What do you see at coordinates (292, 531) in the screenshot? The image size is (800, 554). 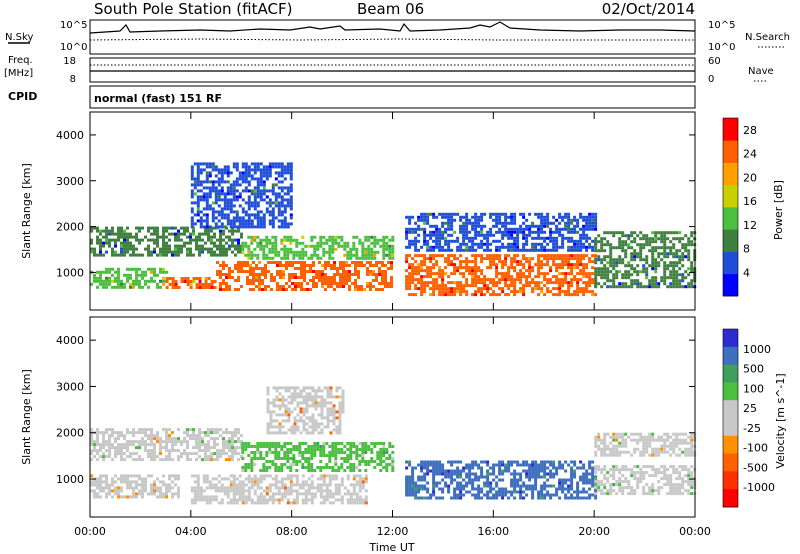 I see `time-tick-label: 08:00` at bounding box center [292, 531].